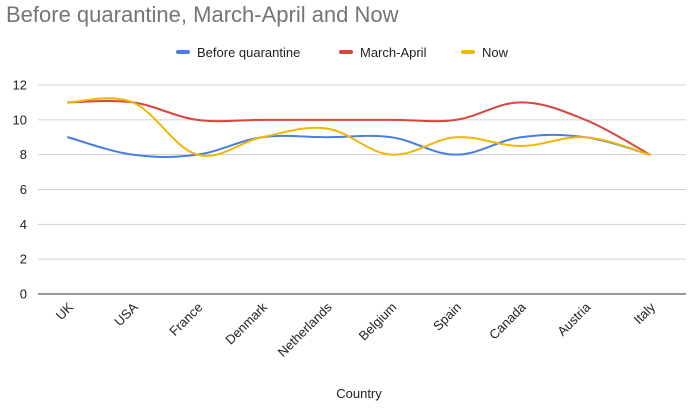 The image size is (696, 414). I want to click on y-tick-label: 10, so click(20, 119).